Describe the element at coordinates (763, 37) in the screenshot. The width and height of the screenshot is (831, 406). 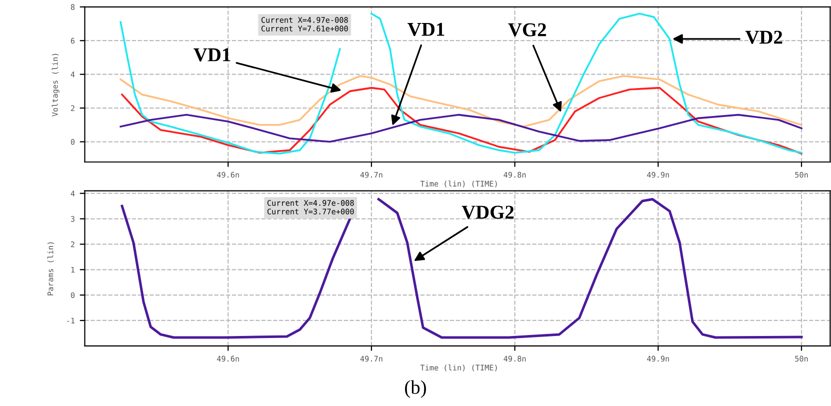
I see `annotation: VD2` at that location.